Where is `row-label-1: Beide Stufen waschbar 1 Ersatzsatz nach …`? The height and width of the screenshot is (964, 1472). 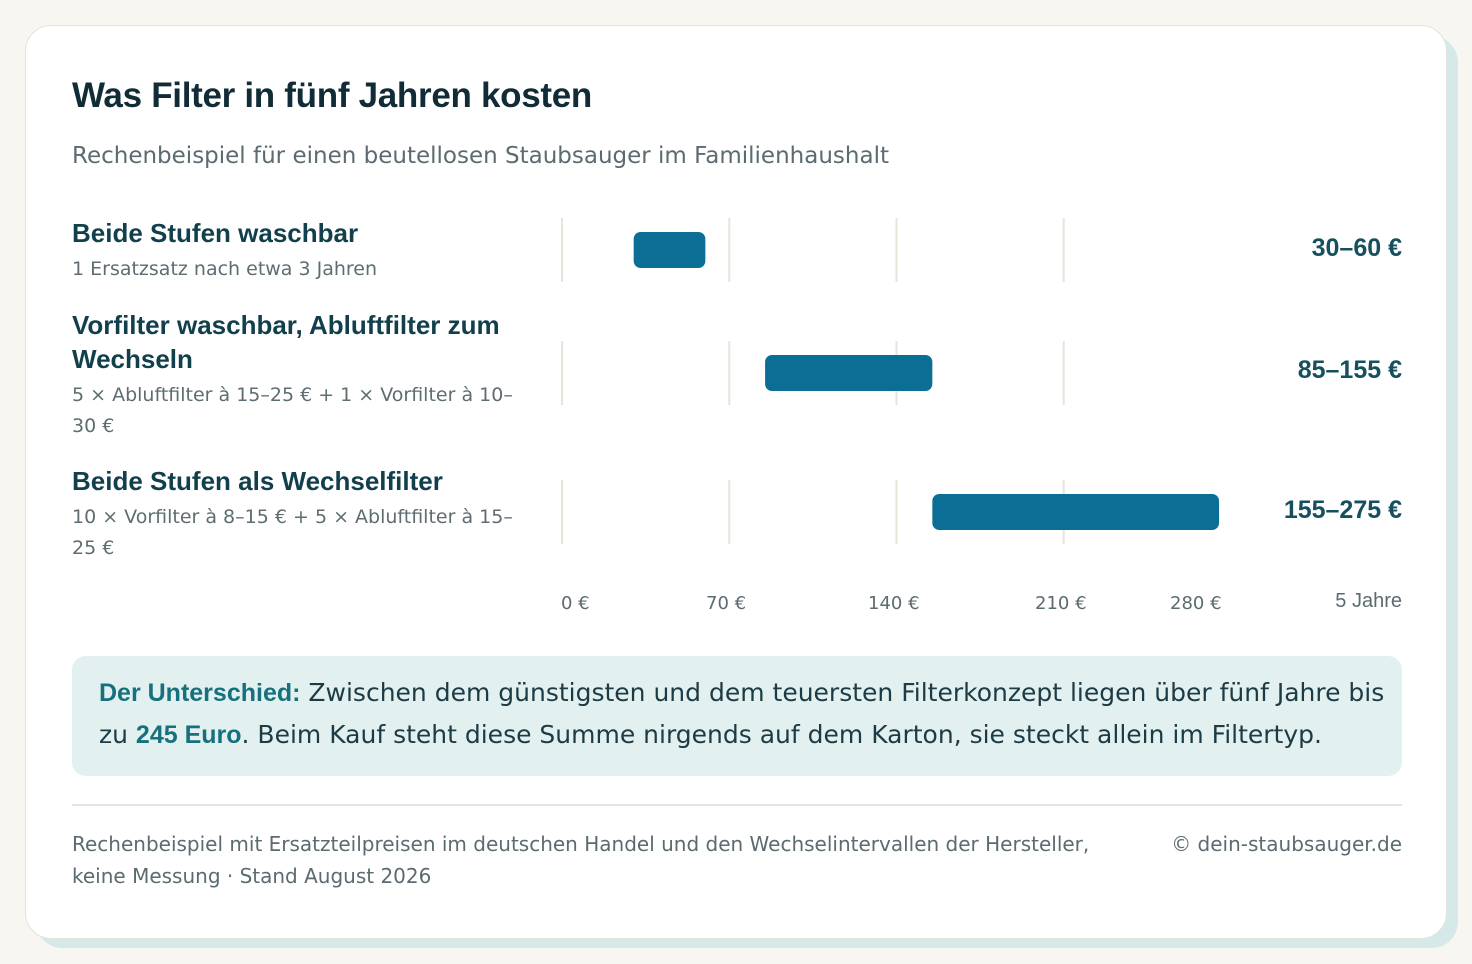 row-label-1: Beide Stufen waschbar 1 Ersatzsatz nach … is located at coordinates (302, 250).